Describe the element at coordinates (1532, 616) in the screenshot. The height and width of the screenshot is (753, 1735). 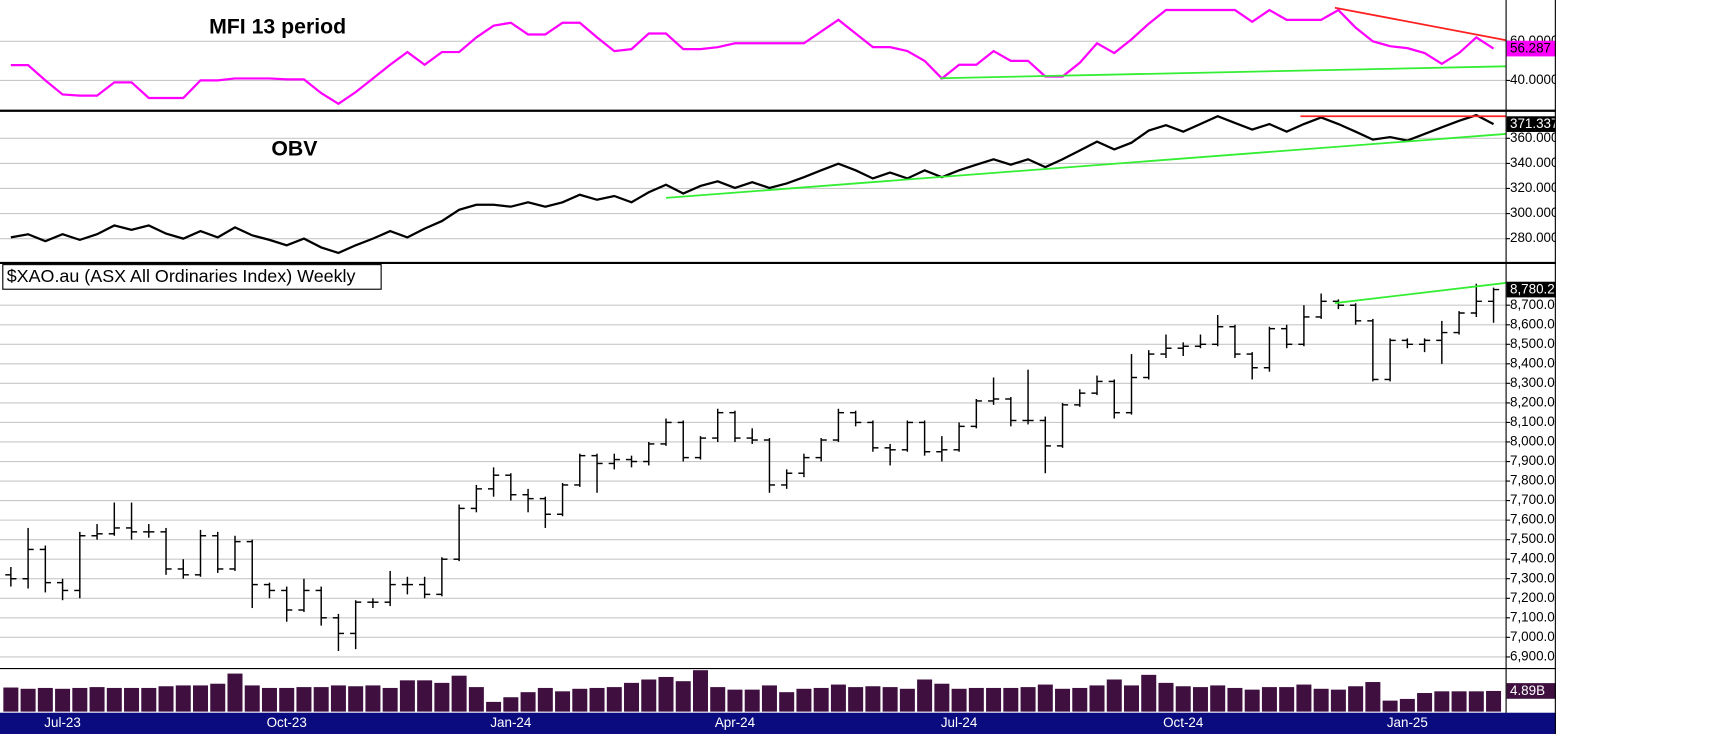
I see `y-tick-label: 7,100.0` at that location.